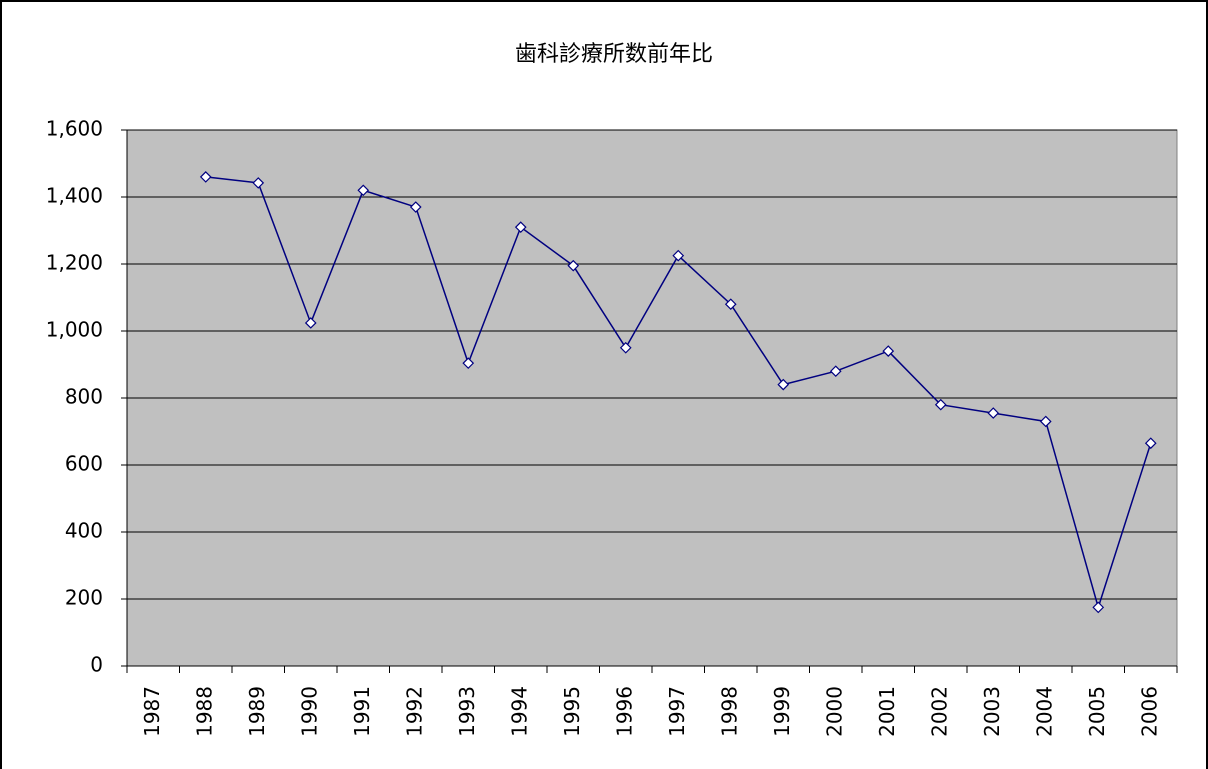  Describe the element at coordinates (74, 129) in the screenshot. I see `y-tick-label: 1,600` at that location.